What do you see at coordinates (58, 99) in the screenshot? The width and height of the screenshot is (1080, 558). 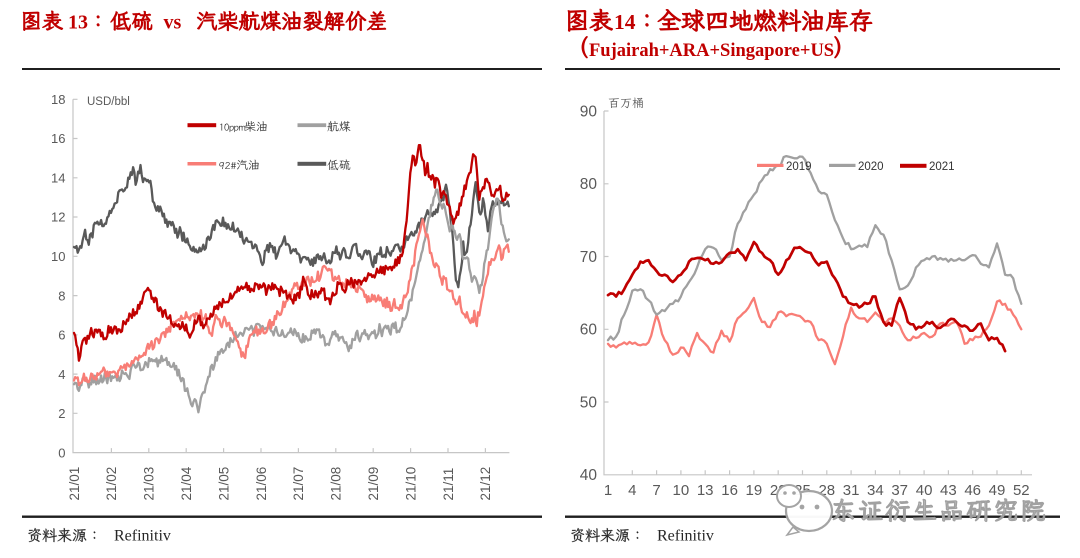 I see `svg-text: 18` at bounding box center [58, 99].